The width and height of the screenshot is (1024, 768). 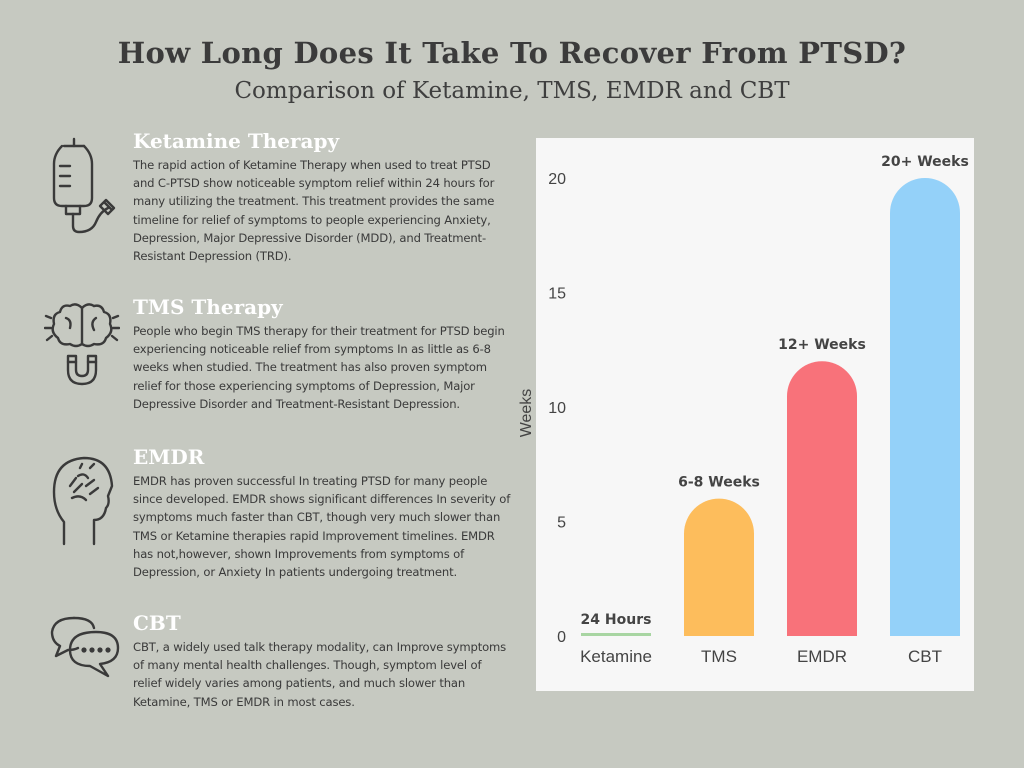 I want to click on section-heading: CBT, so click(x=157, y=623).